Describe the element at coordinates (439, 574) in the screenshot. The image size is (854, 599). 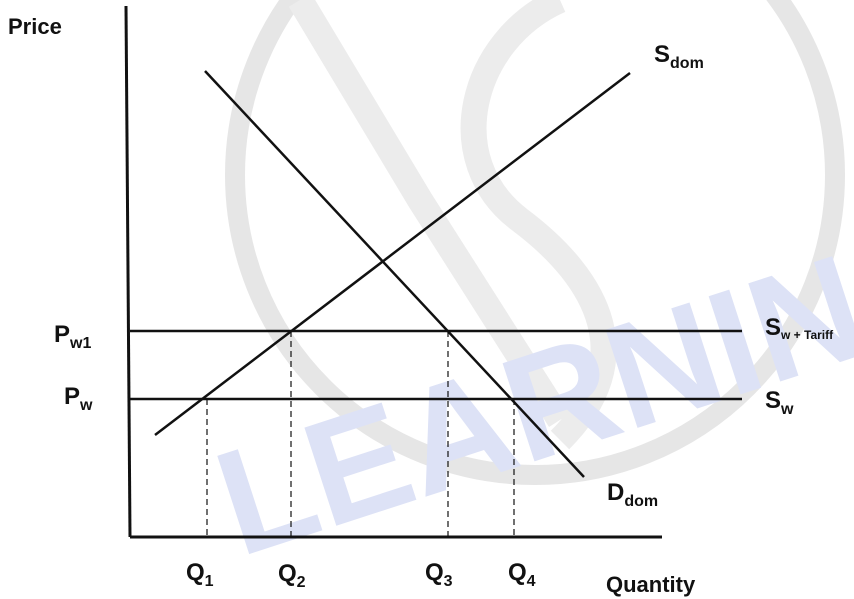
I see `quantity-label-q3: Q3` at that location.